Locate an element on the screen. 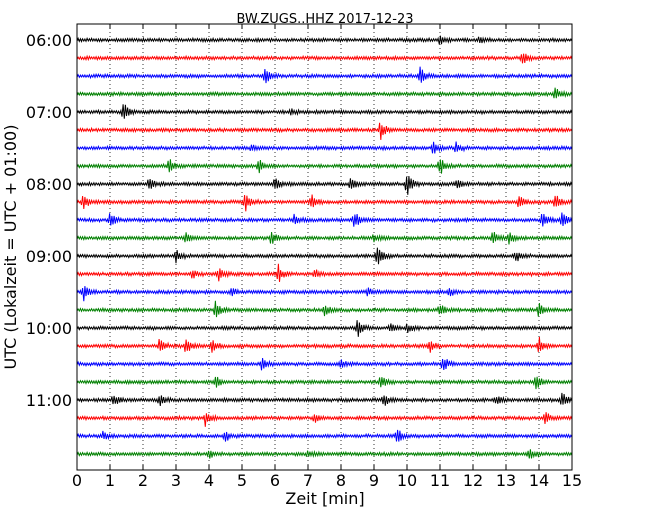 Image resolution: width=650 pixels, height=520 pixels. y-tick-label: 09:00 is located at coordinates (49, 256).